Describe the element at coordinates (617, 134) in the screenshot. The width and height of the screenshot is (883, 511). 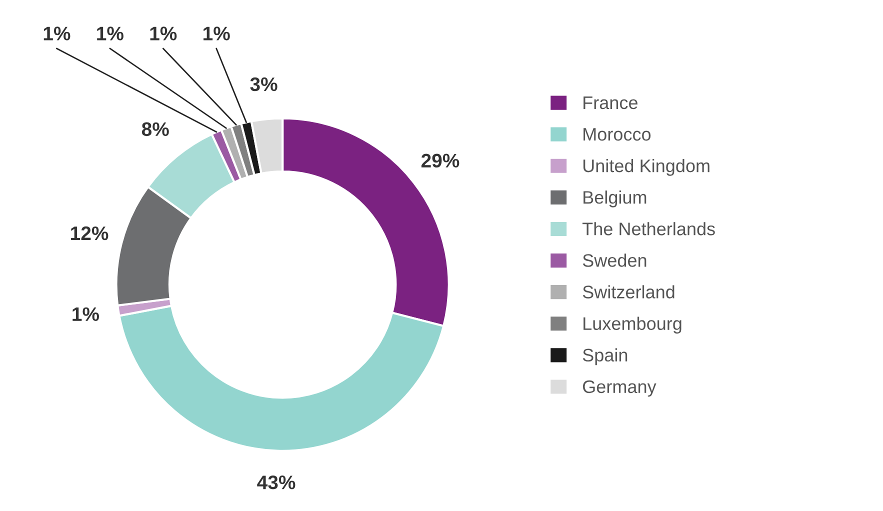
I see `legend-label: Morocco` at that location.